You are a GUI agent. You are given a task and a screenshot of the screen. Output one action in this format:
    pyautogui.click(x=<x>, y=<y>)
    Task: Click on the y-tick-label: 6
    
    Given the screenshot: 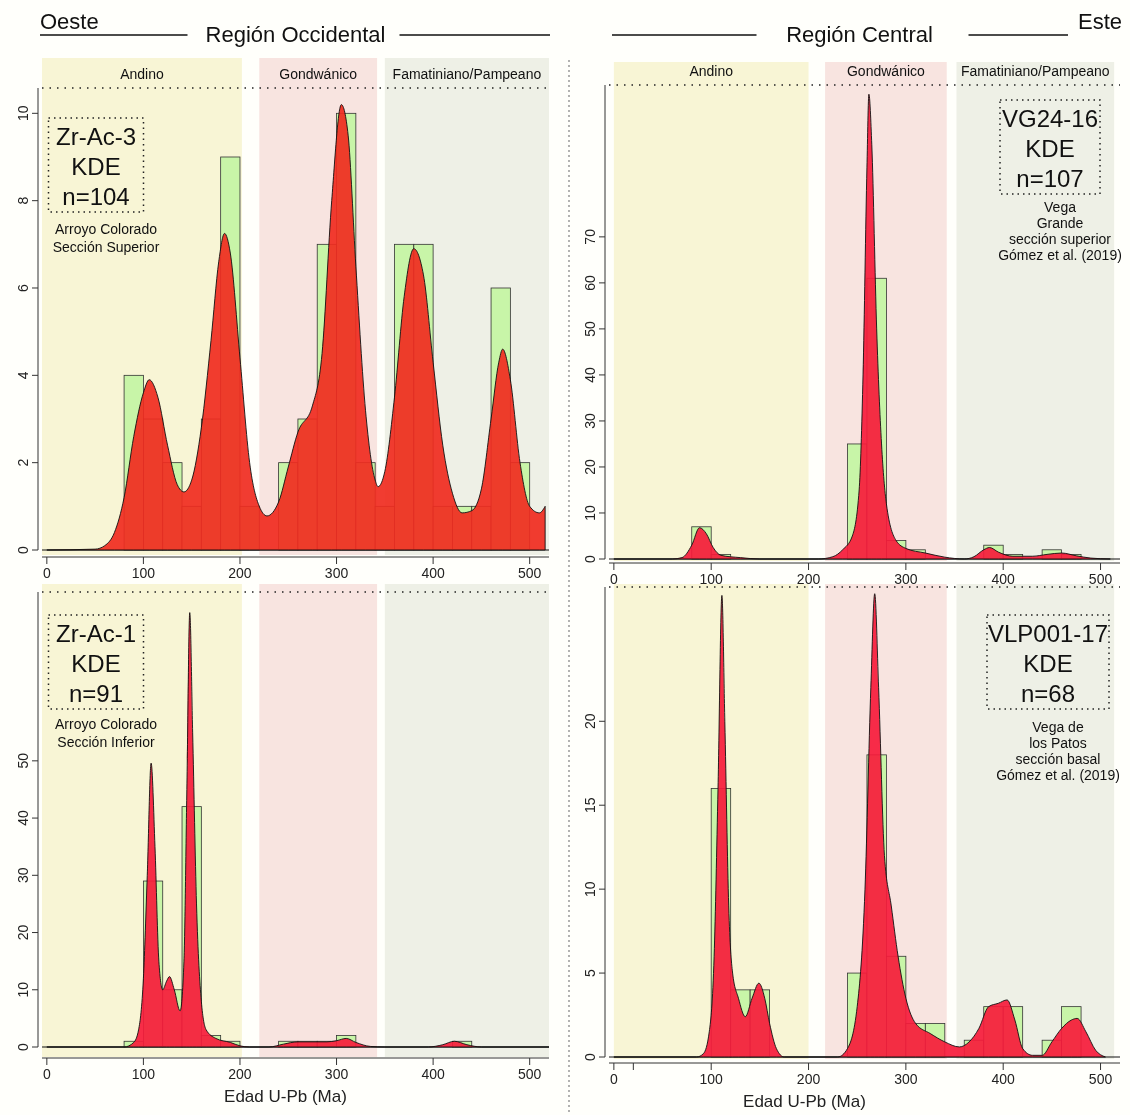 What is the action you would take?
    pyautogui.click(x=23, y=287)
    